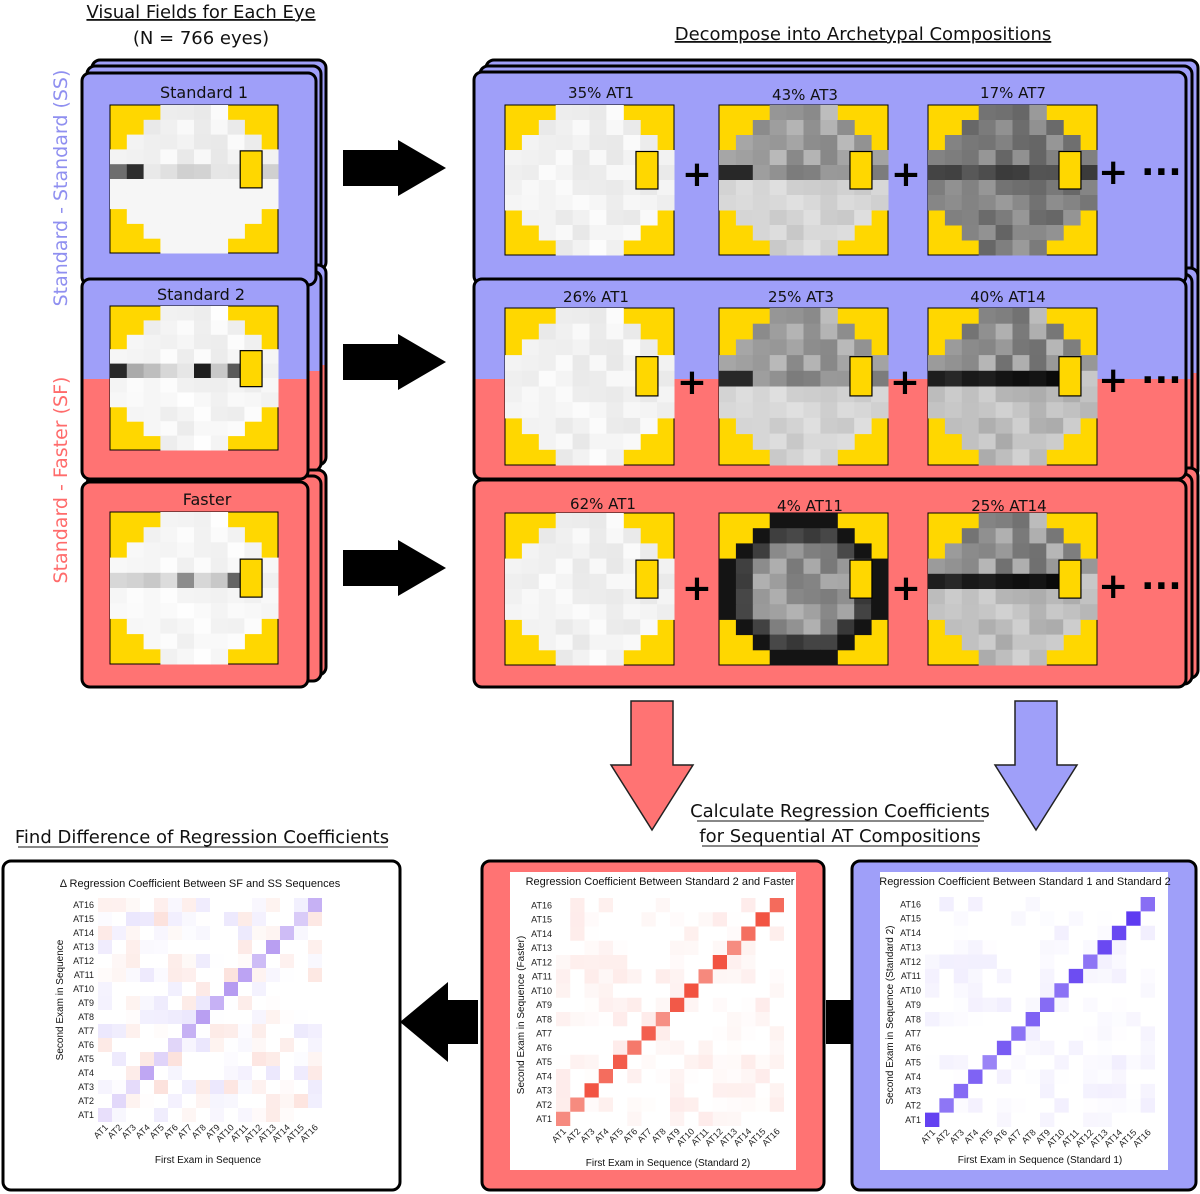 The width and height of the screenshot is (1200, 1194). What do you see at coordinates (544, 1034) in the screenshot?
I see `y-tick-label: AT7` at bounding box center [544, 1034].